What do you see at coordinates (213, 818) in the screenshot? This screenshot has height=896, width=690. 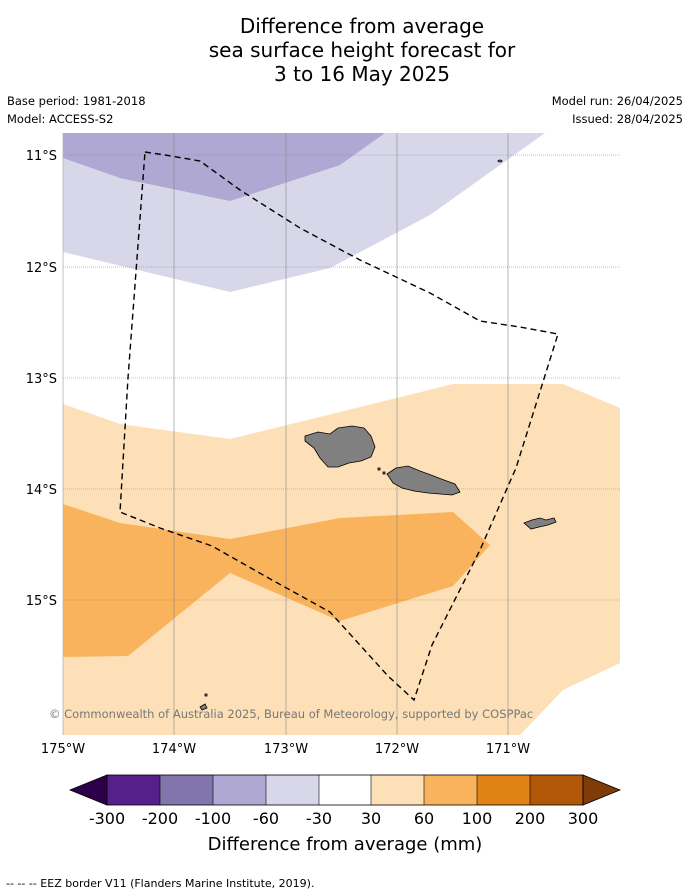 I see `colorbar-tick: -100` at bounding box center [213, 818].